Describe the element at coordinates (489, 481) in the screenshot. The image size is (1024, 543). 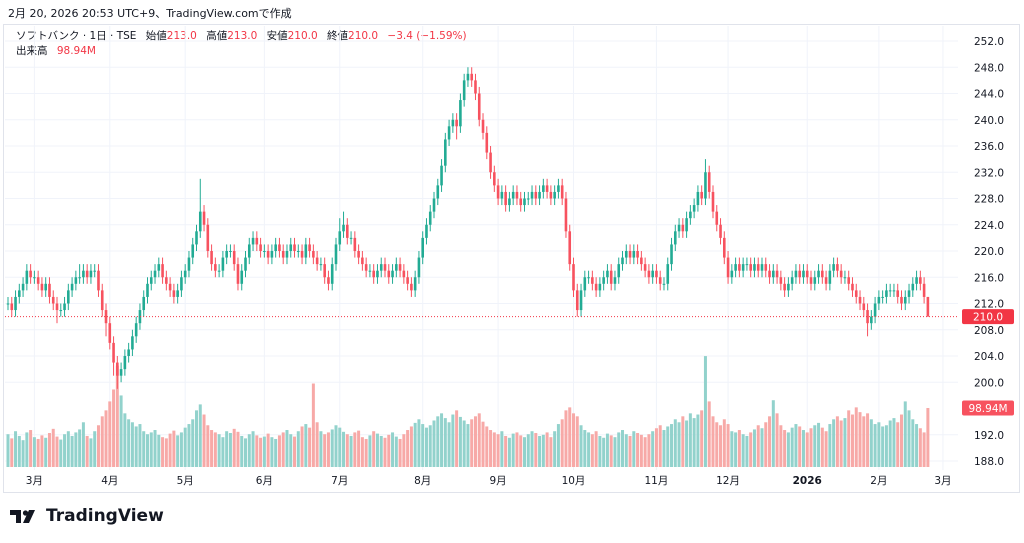
I see `time-axis: 3月 4月 5月 6月 7月 8月 9月 10月 11月 12月 2026 2月 3月` at that location.